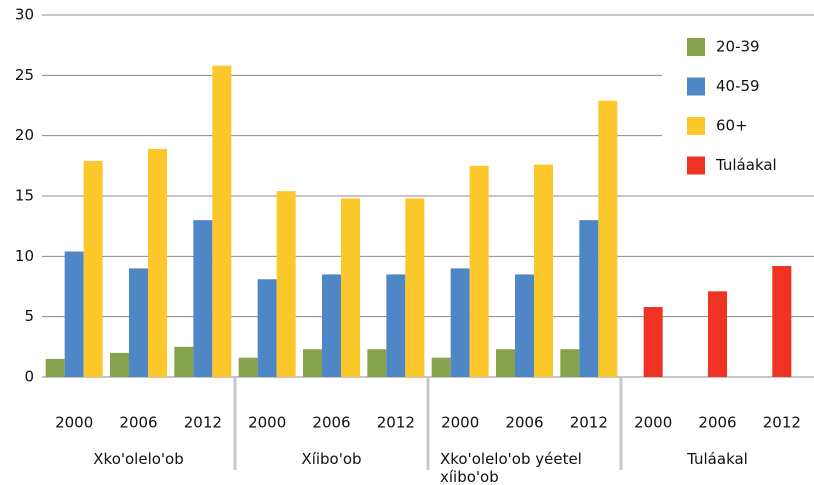  What do you see at coordinates (24, 196) in the screenshot?
I see `y-tick-label: 15` at bounding box center [24, 196].